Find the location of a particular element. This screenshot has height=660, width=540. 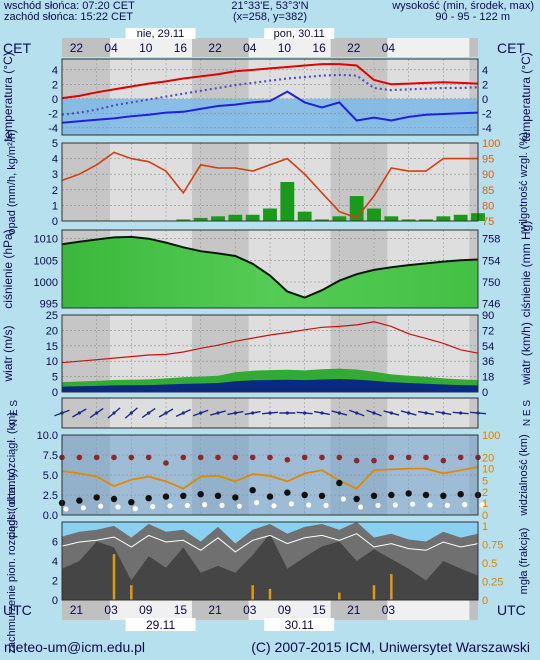

precip-panel-frame is located at coordinates (270, 182).